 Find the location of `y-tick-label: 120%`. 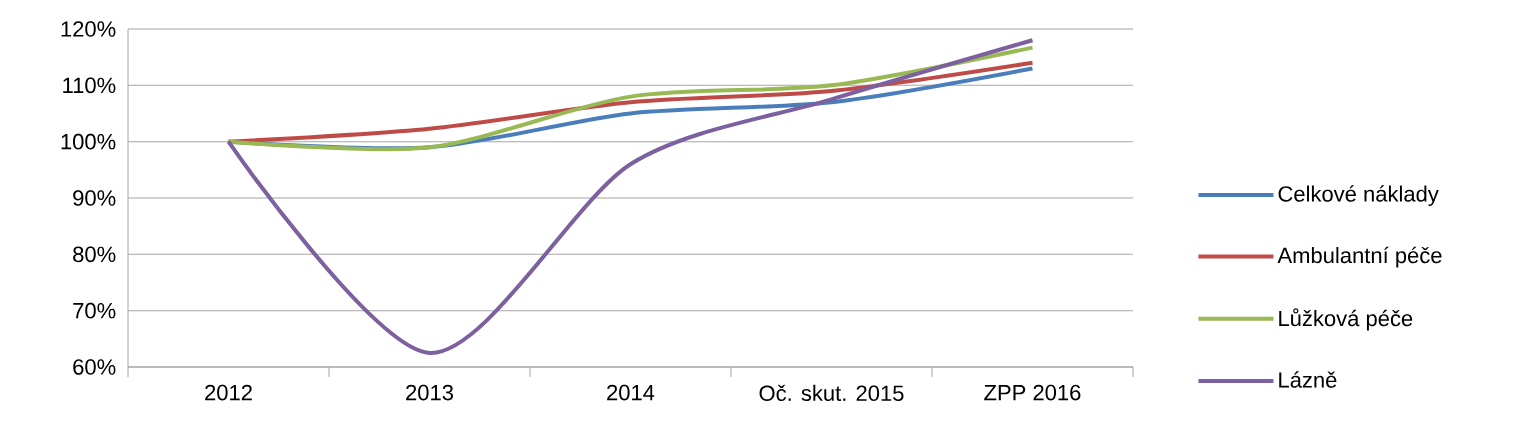

y-tick-label: 120% is located at coordinates (88, 29).